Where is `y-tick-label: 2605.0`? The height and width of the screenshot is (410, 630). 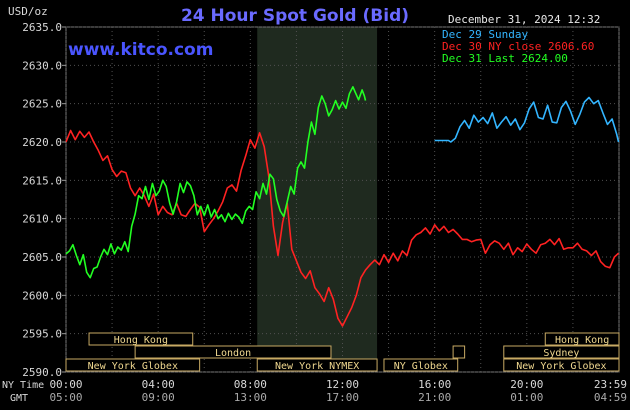 y-tick-label: 2605.0 is located at coordinates (42, 257).